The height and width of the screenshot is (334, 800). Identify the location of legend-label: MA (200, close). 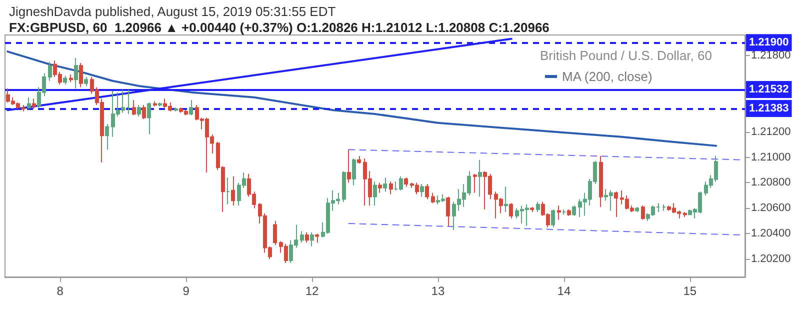
(607, 76).